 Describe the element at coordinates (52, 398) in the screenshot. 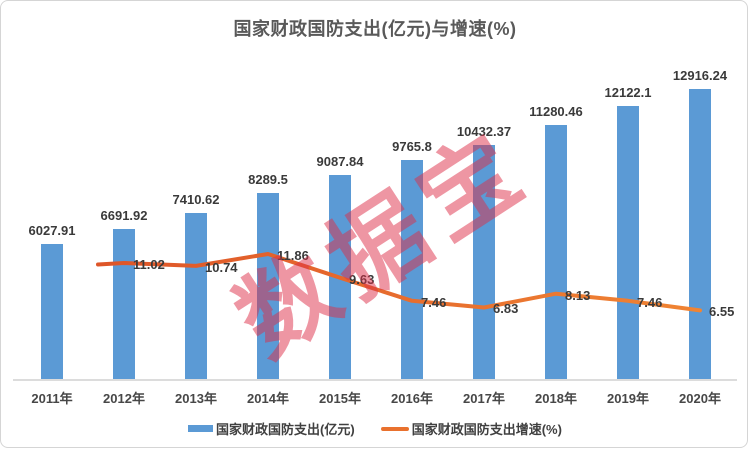

I see `x-axis-label: 2011年` at that location.